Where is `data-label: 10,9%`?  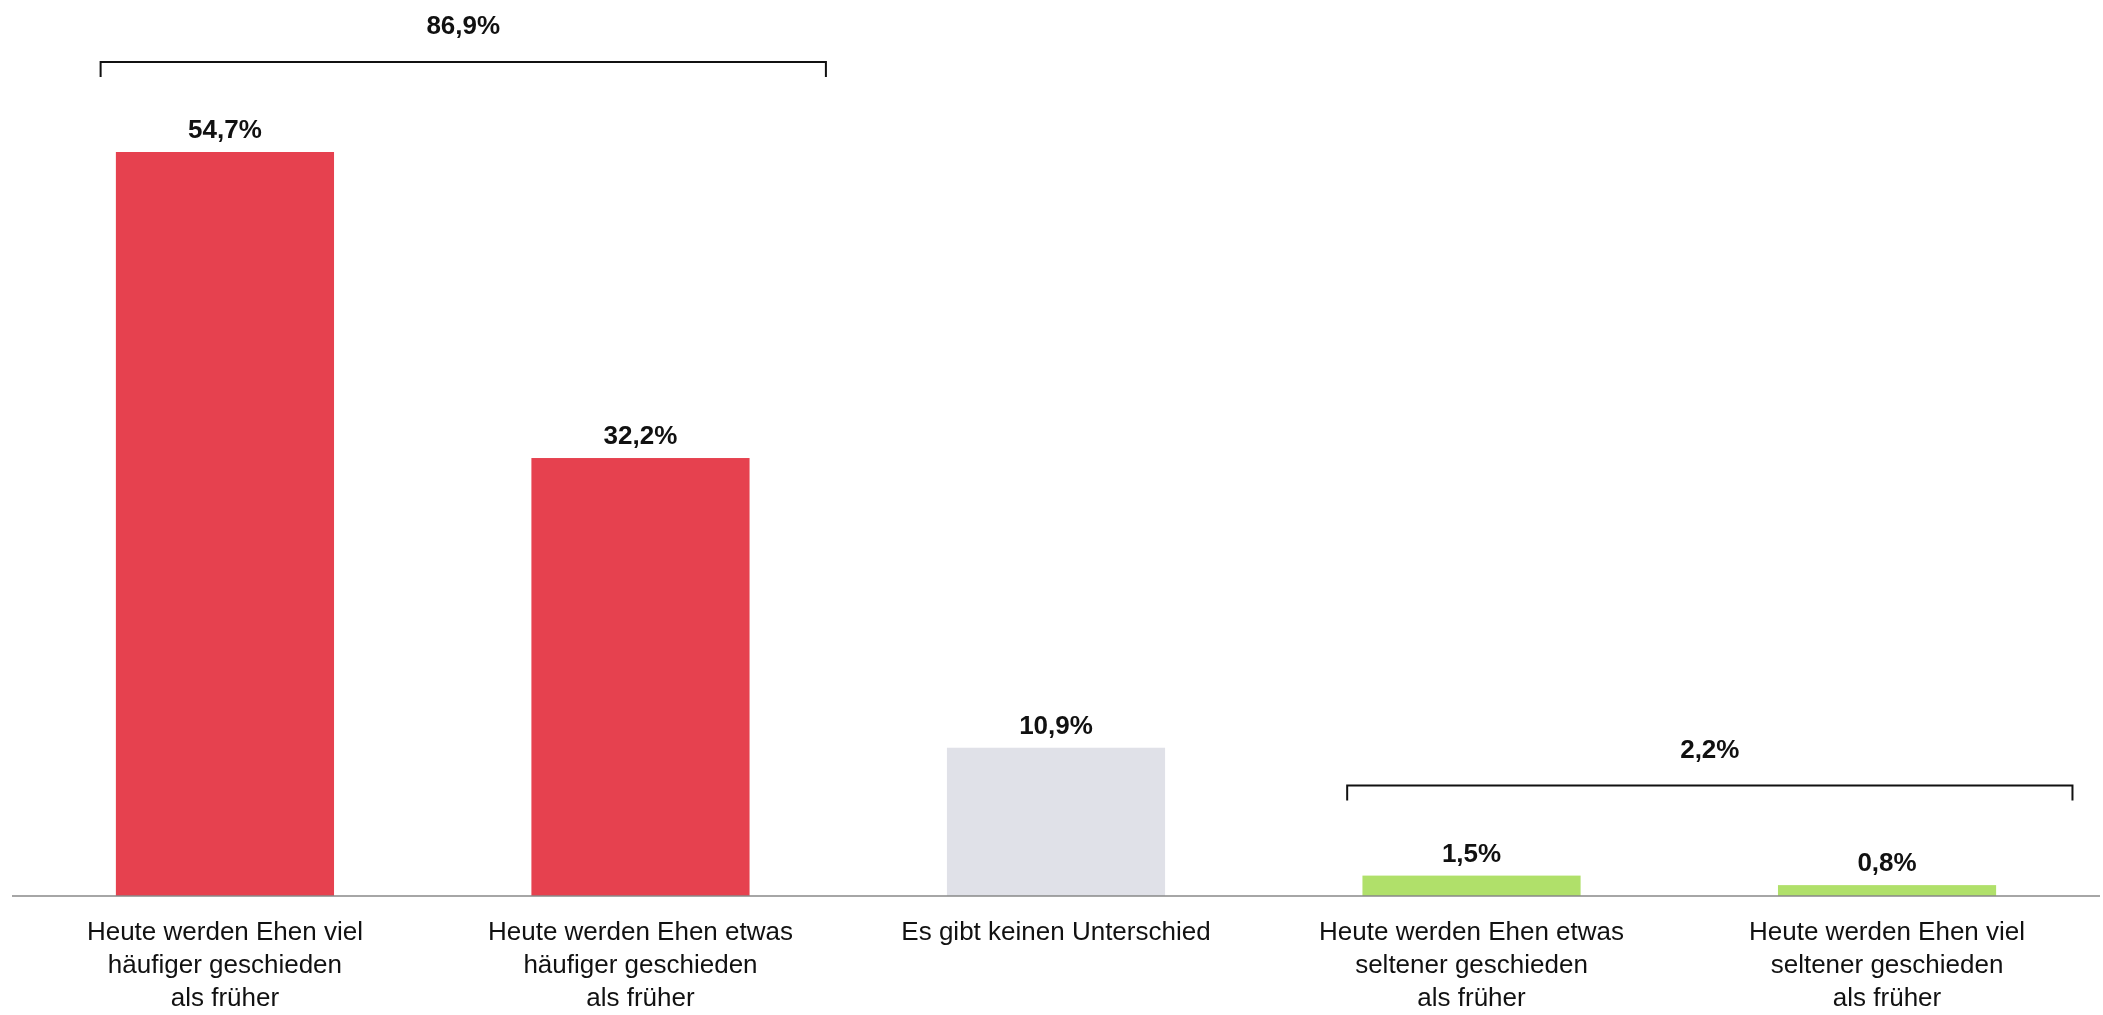 data-label: 10,9% is located at coordinates (1056, 724).